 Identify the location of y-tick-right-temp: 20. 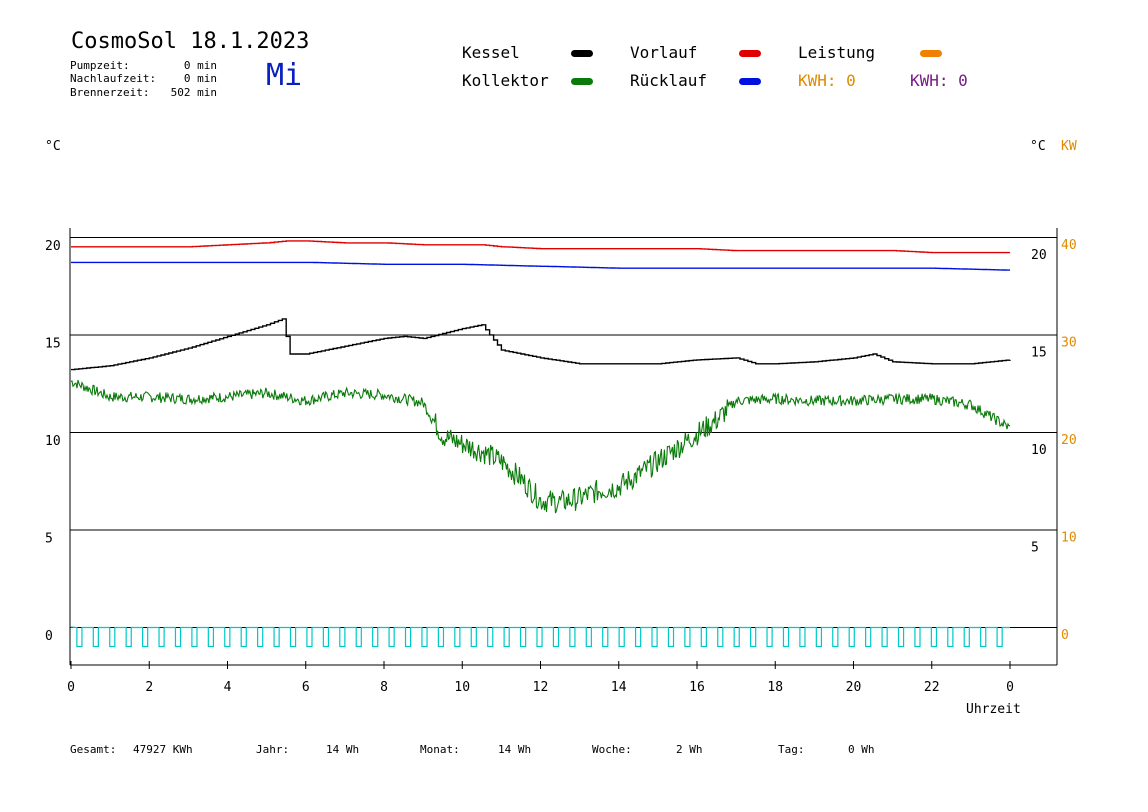
(1039, 255).